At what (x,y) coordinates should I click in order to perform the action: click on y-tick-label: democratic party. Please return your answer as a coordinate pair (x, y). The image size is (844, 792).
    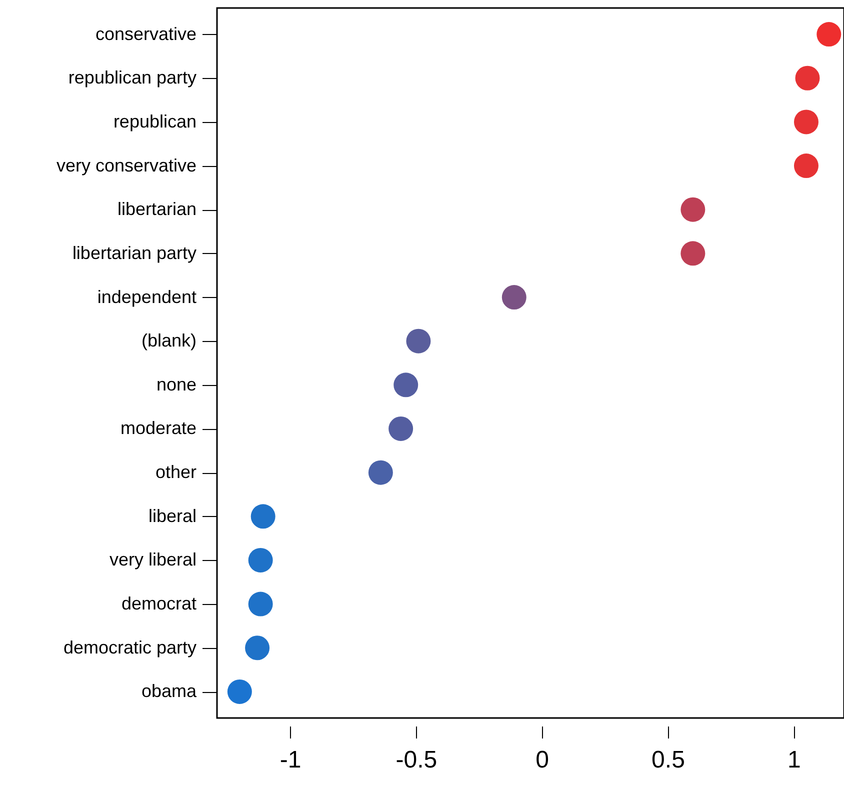
    Looking at the image, I should click on (129, 647).